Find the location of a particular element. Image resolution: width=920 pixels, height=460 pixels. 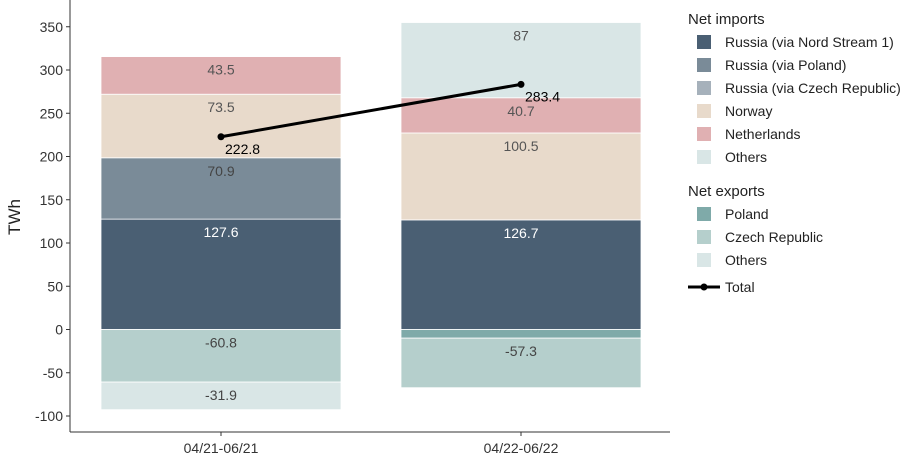

total-line is located at coordinates (371, 110).